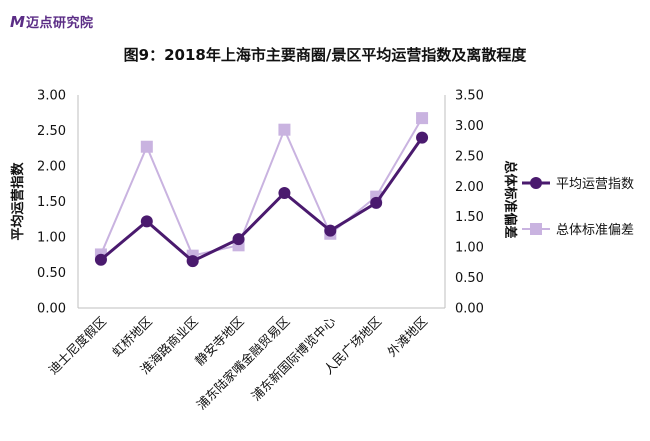 This screenshot has width=650, height=441. Describe the element at coordinates (51, 273) in the screenshot. I see `y-tick-label: 0.50` at that location.